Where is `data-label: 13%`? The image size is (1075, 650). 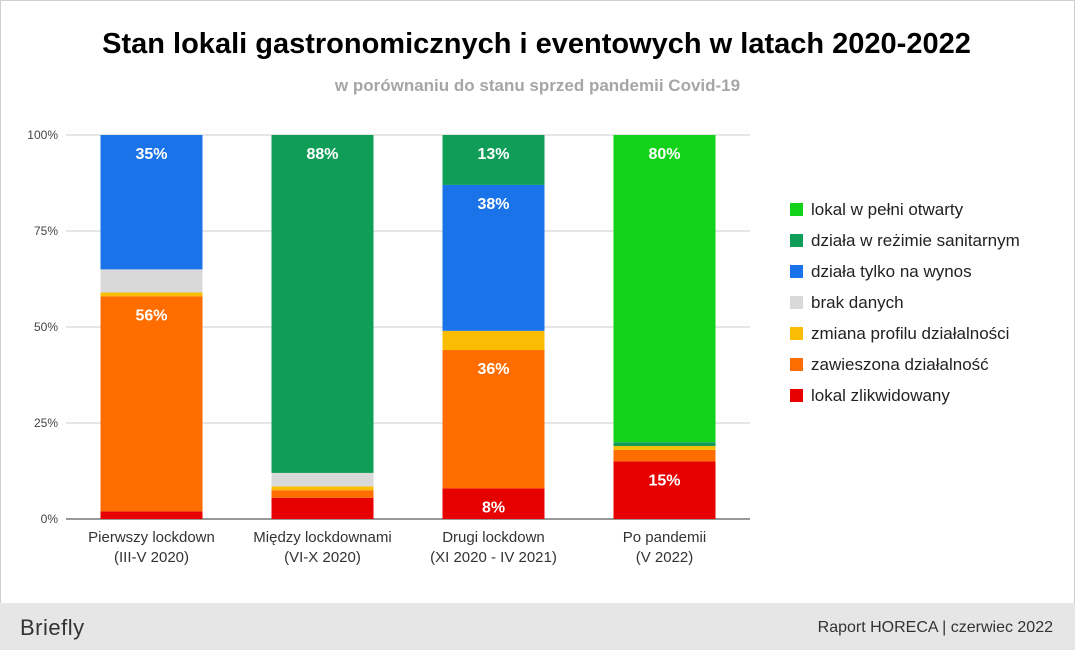
data-label: 13% is located at coordinates (493, 154).